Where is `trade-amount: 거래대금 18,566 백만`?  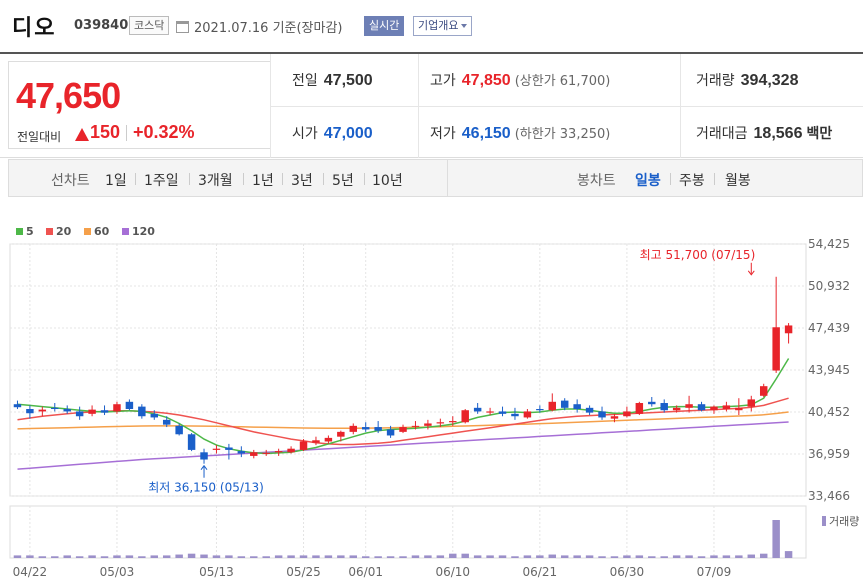
trade-amount: 거래대금 18,566 백만 is located at coordinates (764, 133).